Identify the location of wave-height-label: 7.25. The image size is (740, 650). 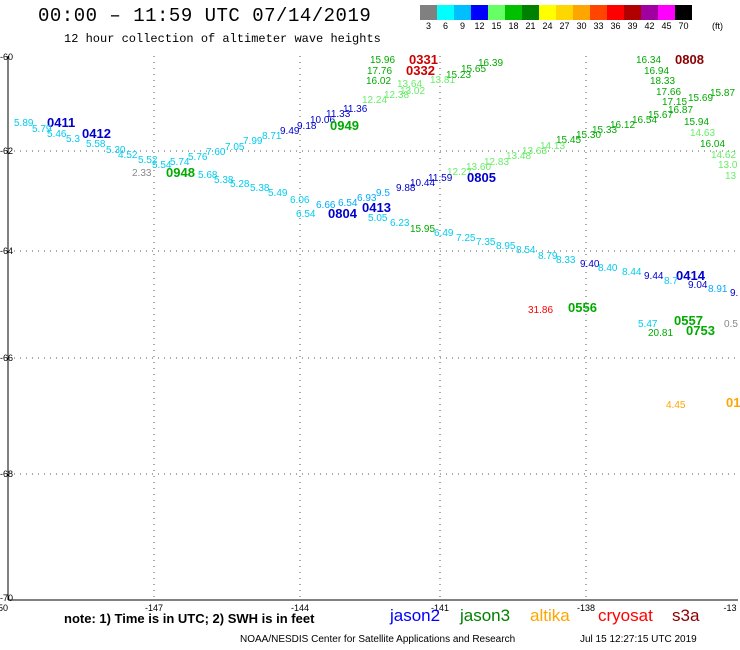
(466, 238).